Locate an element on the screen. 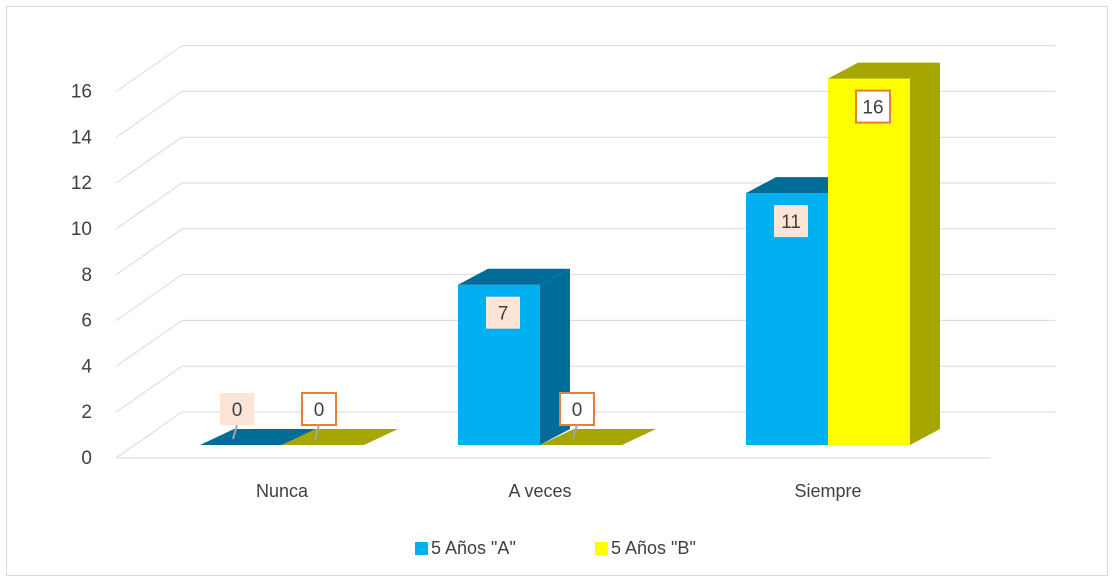 The height and width of the screenshot is (579, 1116). bar-2-1: 16 is located at coordinates (884, 253).